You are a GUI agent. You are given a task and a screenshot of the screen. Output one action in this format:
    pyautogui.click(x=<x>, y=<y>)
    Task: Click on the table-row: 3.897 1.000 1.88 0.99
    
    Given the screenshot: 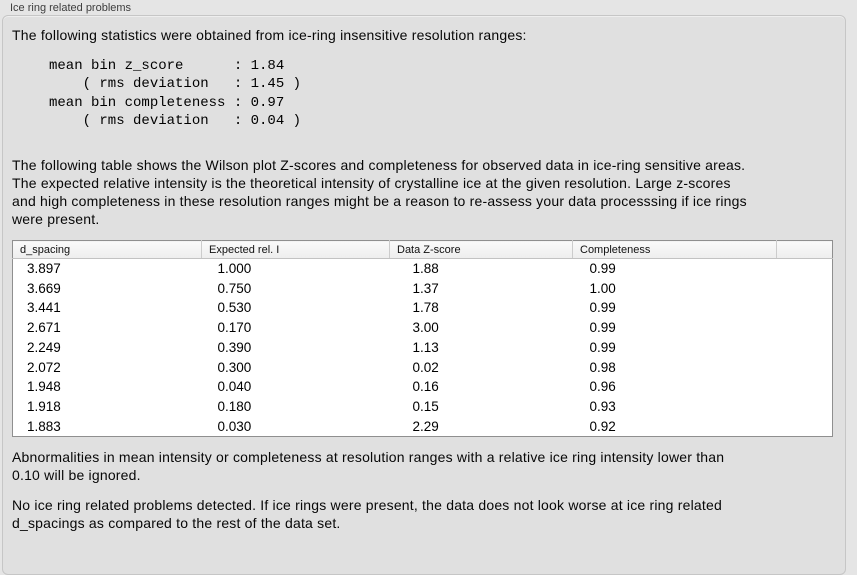 What is the action you would take?
    pyautogui.click(x=423, y=269)
    